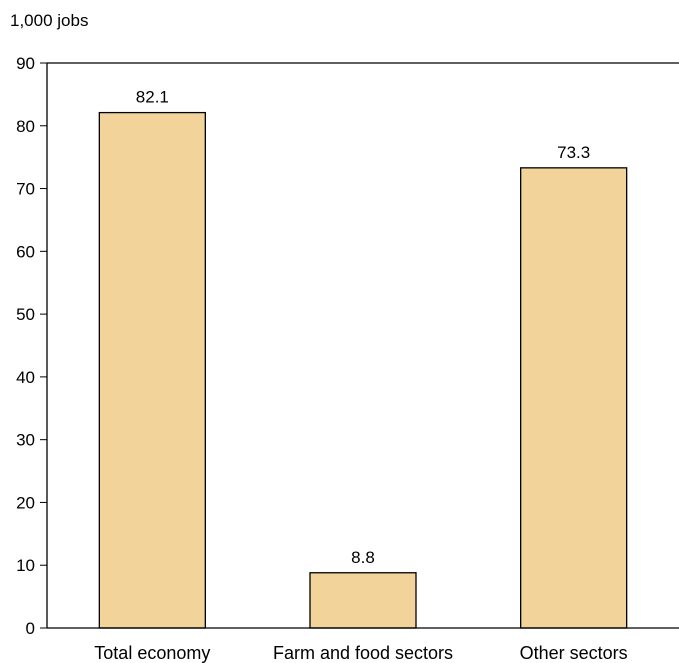 This screenshot has height=663, width=679. What do you see at coordinates (25, 314) in the screenshot?
I see `y-tick-label: 50` at bounding box center [25, 314].